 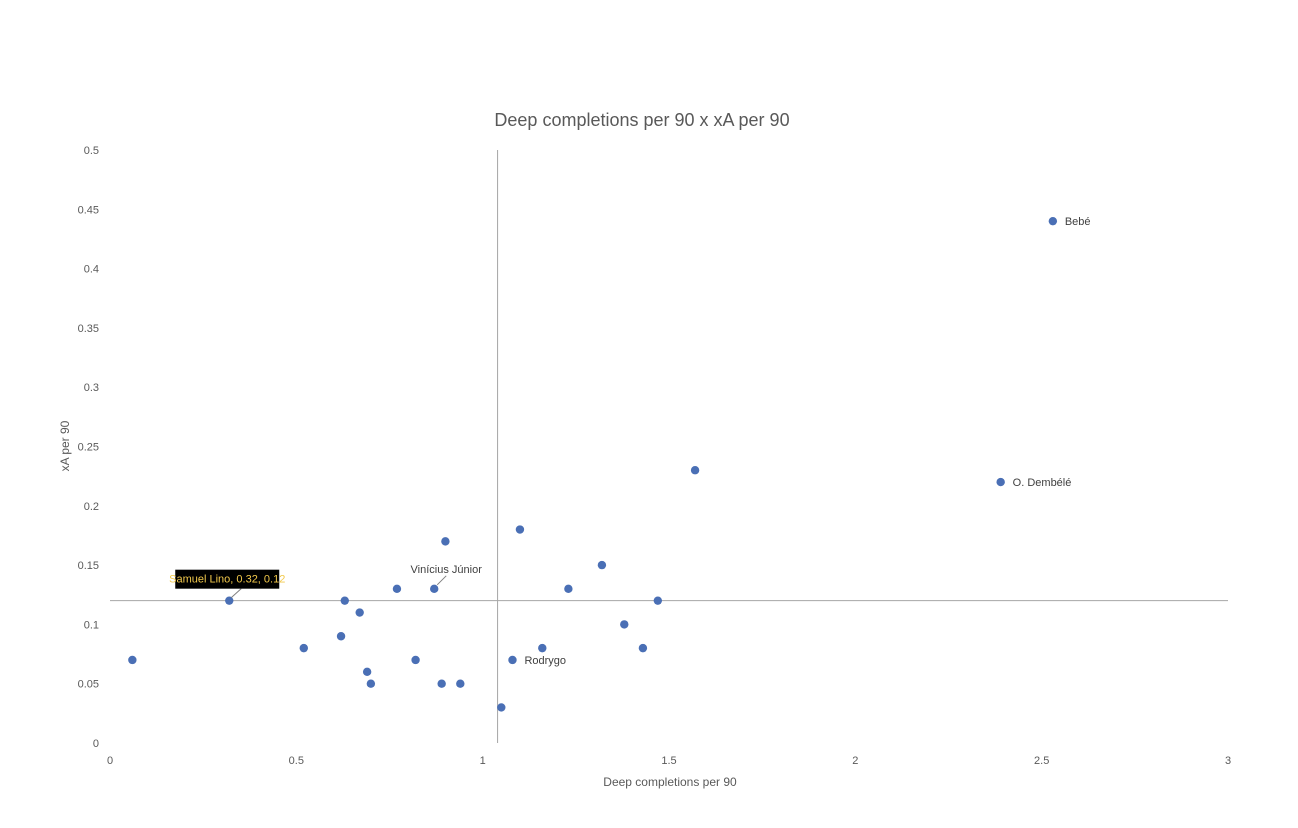 I want to click on y-tick-label: 0.05, so click(x=88, y=685).